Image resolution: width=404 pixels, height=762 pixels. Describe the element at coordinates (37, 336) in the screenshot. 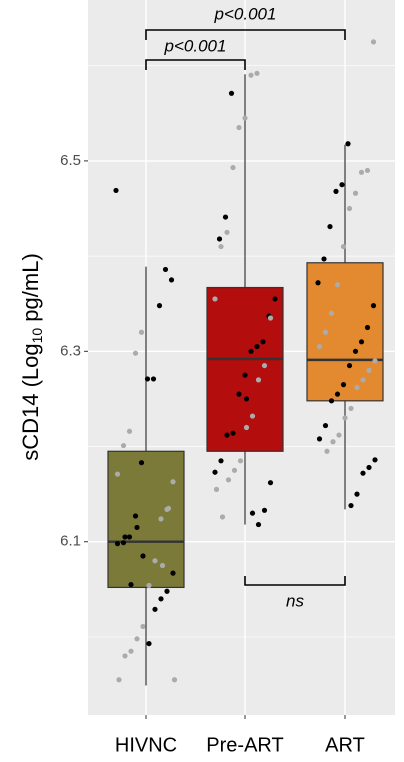

I see `y-label-subscript: 10` at that location.